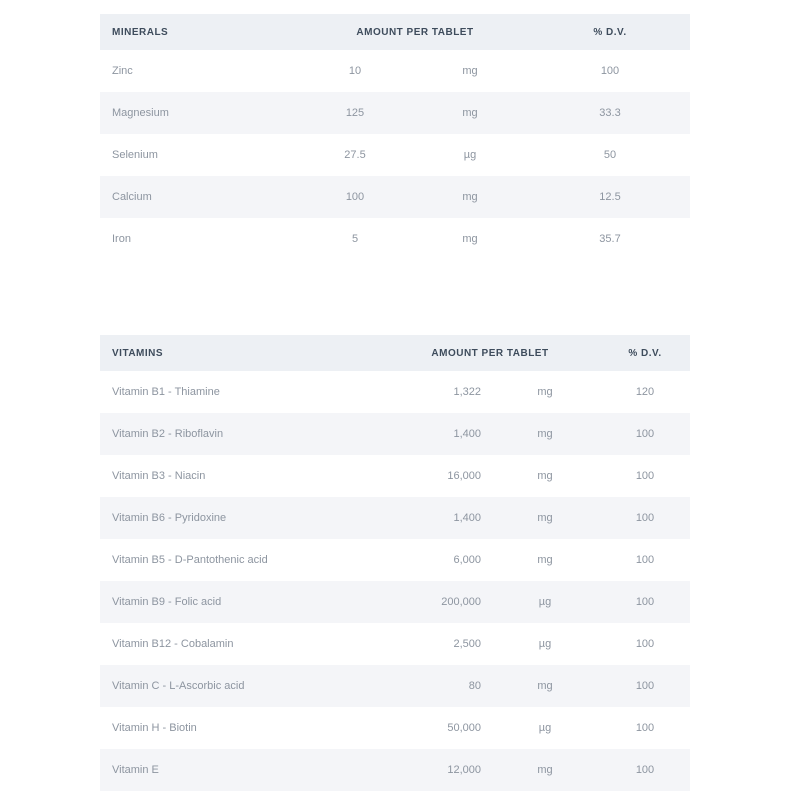  I want to click on cell-dv: 50, so click(610, 155).